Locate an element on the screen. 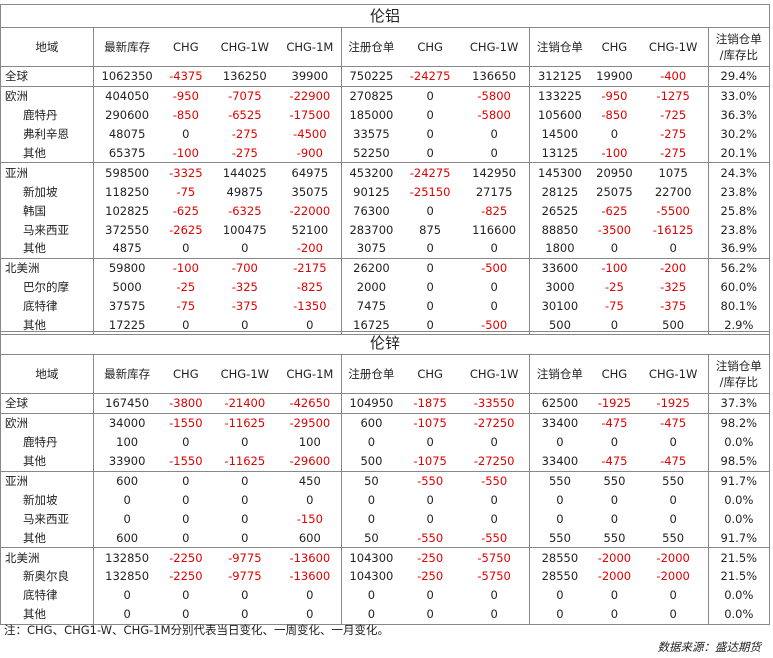  table-cell: 290600 is located at coordinates (126, 115).